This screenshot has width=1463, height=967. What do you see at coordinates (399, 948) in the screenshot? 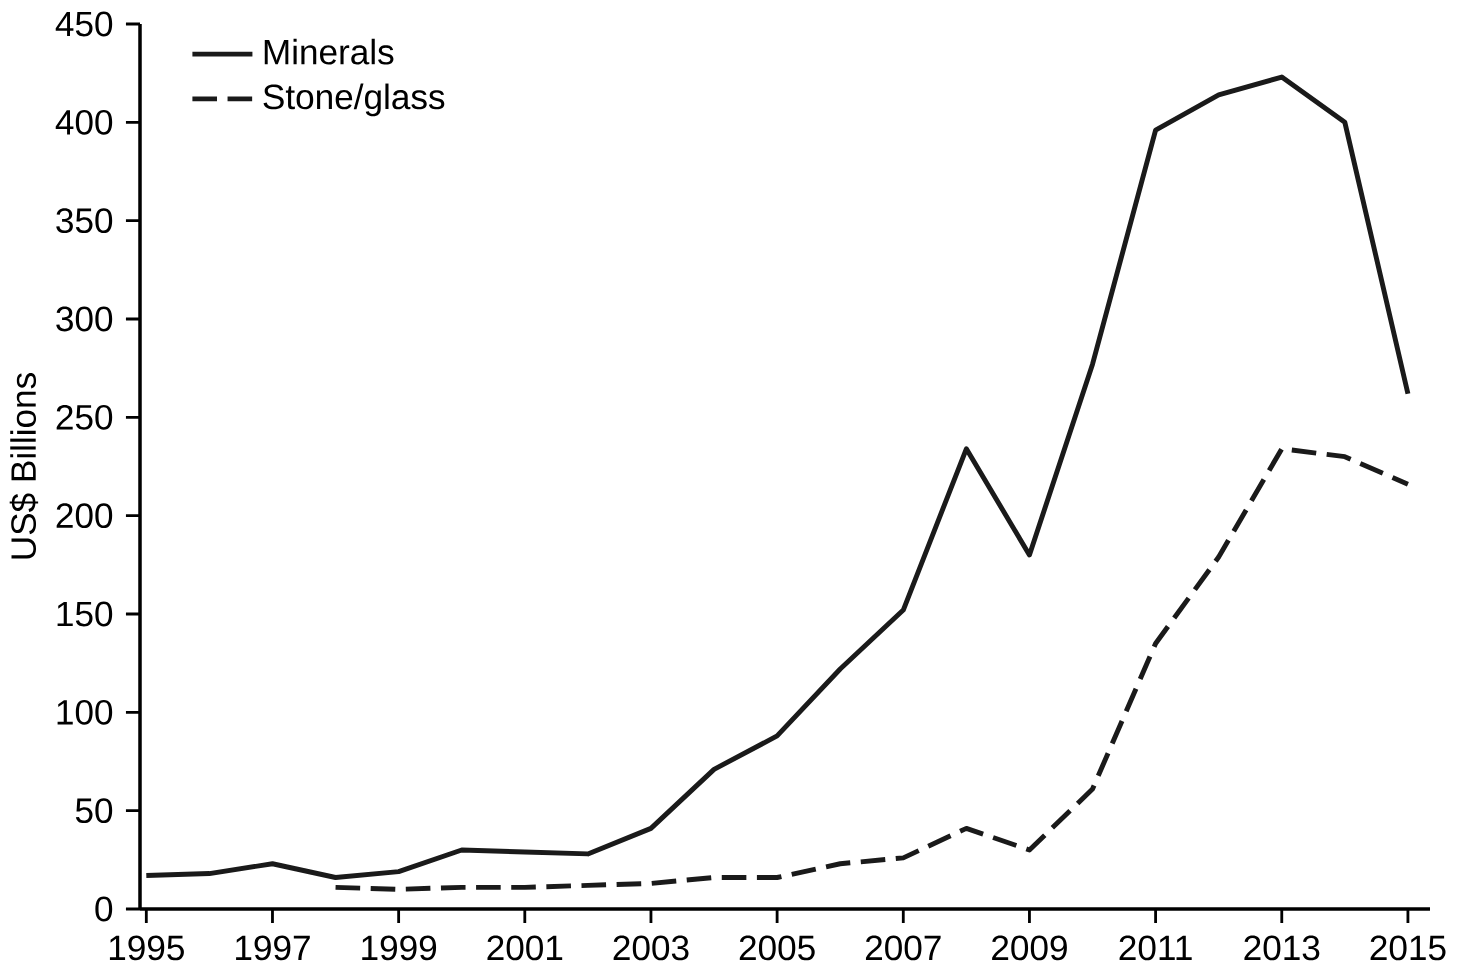
I see `x-tick-label: 1999` at bounding box center [399, 948].